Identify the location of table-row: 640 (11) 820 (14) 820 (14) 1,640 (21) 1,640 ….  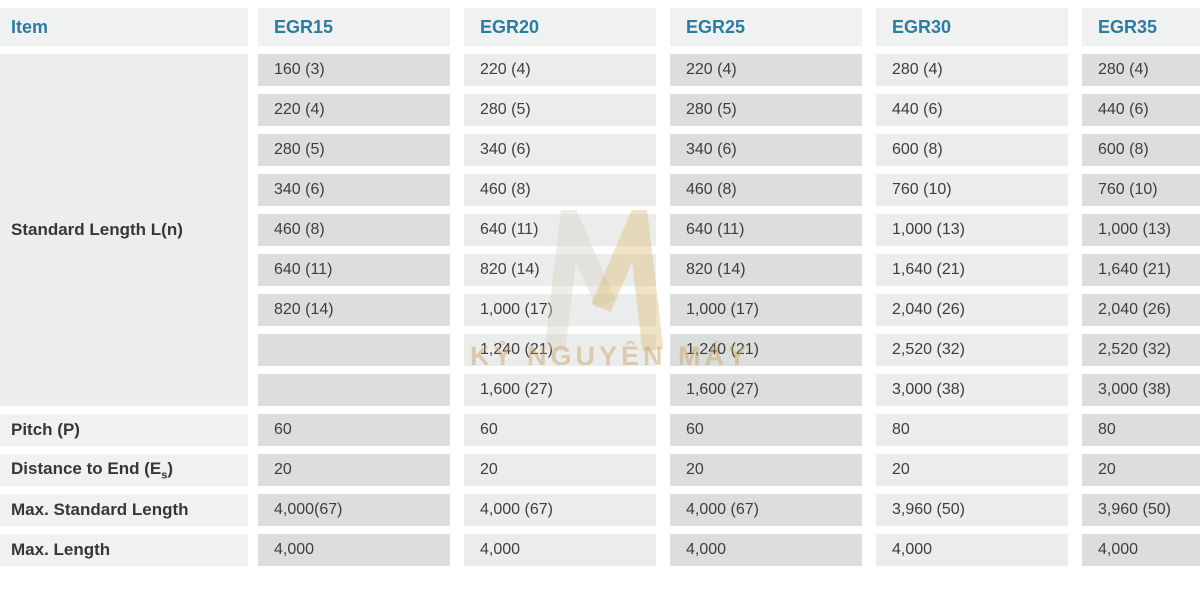
(600, 274).